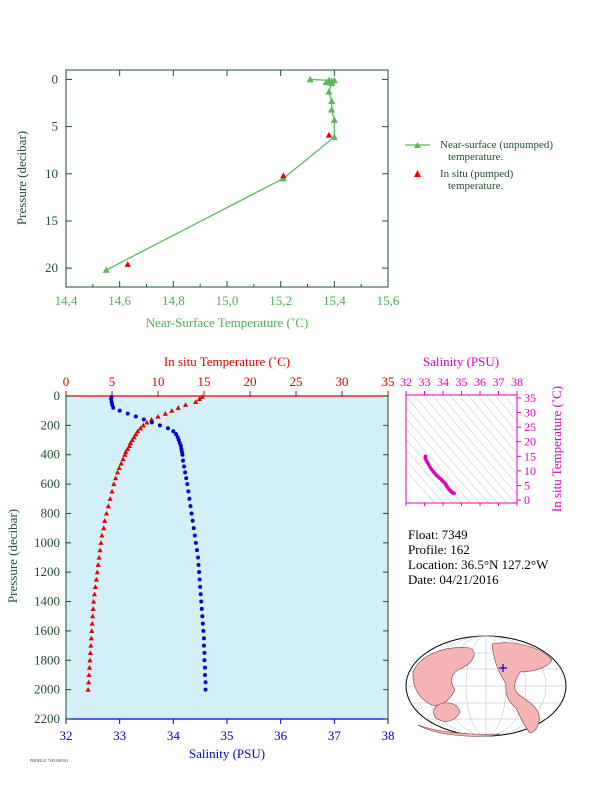  Describe the element at coordinates (51, 267) in the screenshot. I see `y-tick-label: 20` at that location.